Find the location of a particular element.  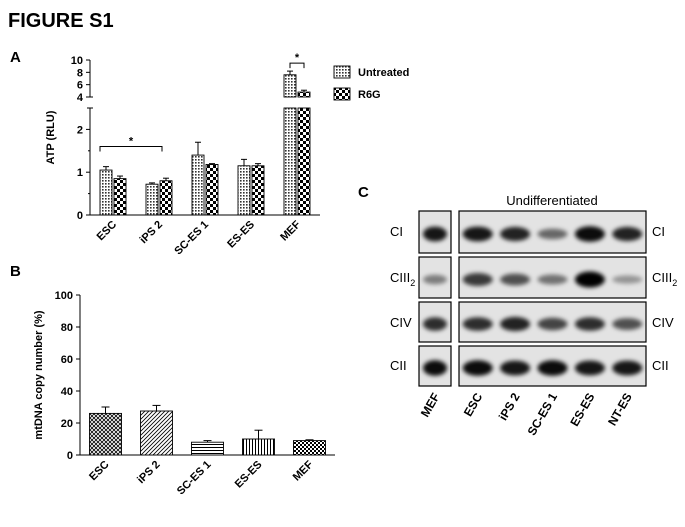

y-axis-label-a: ATP (RLU) is located at coordinates (51, 137).